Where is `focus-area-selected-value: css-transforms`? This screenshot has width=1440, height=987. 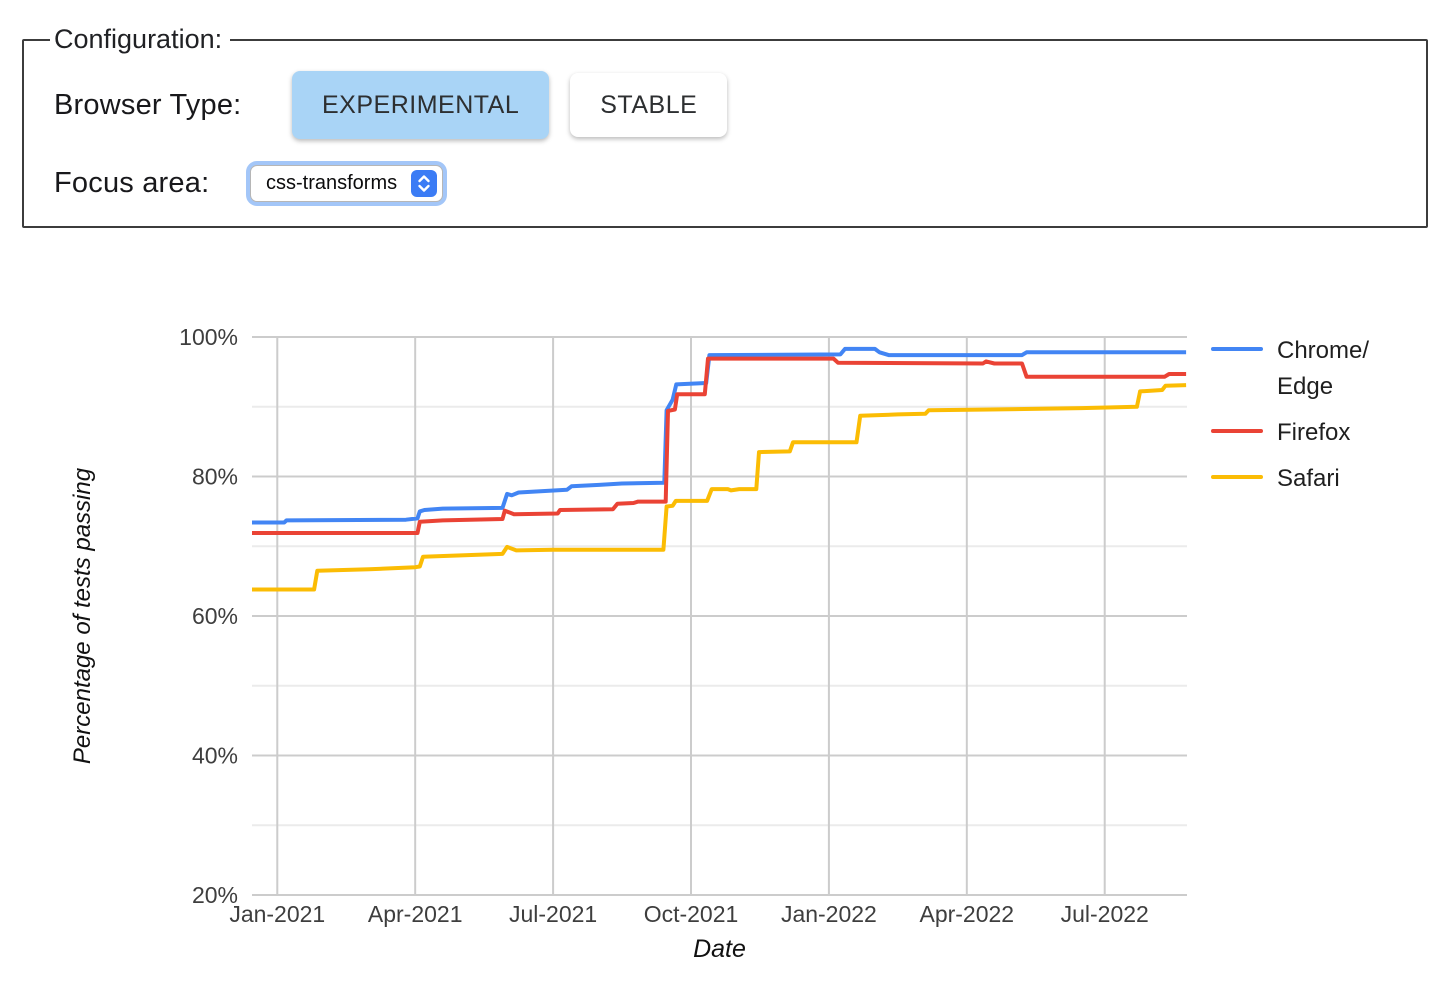 focus-area-selected-value: css-transforms is located at coordinates (332, 183).